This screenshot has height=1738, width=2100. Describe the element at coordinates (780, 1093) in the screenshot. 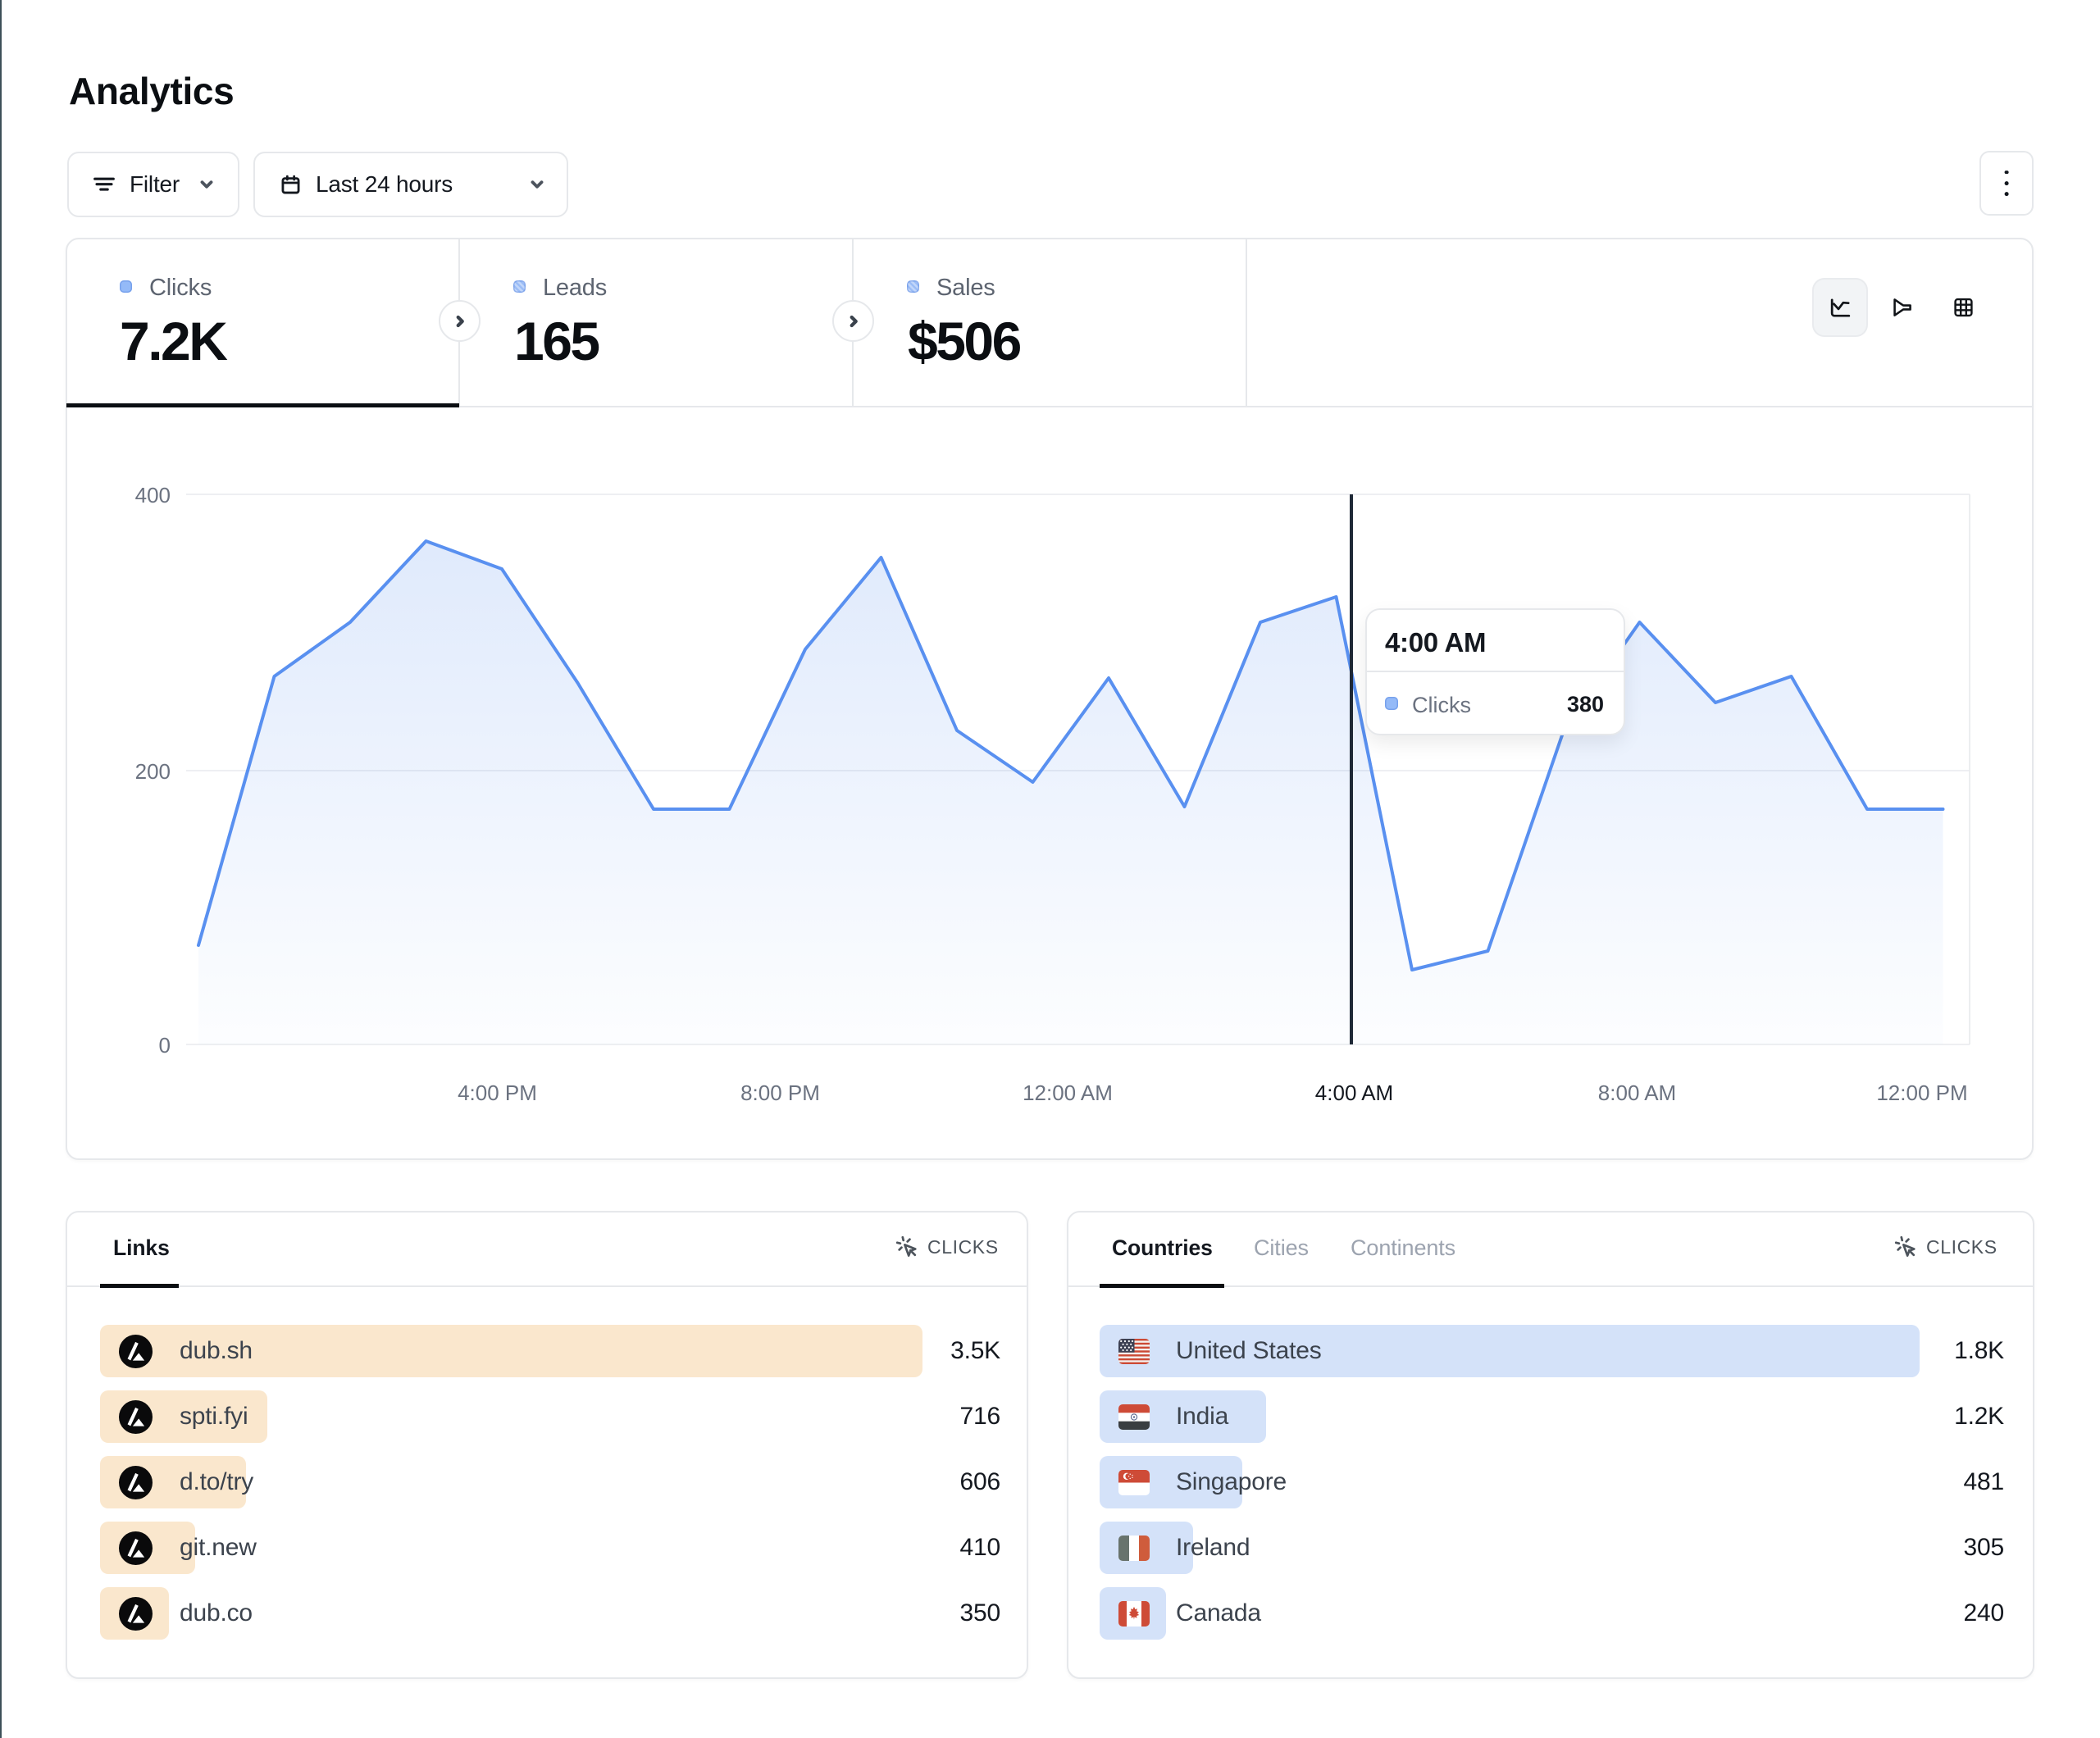

I see `svg-text: 8:00 PM` at that location.